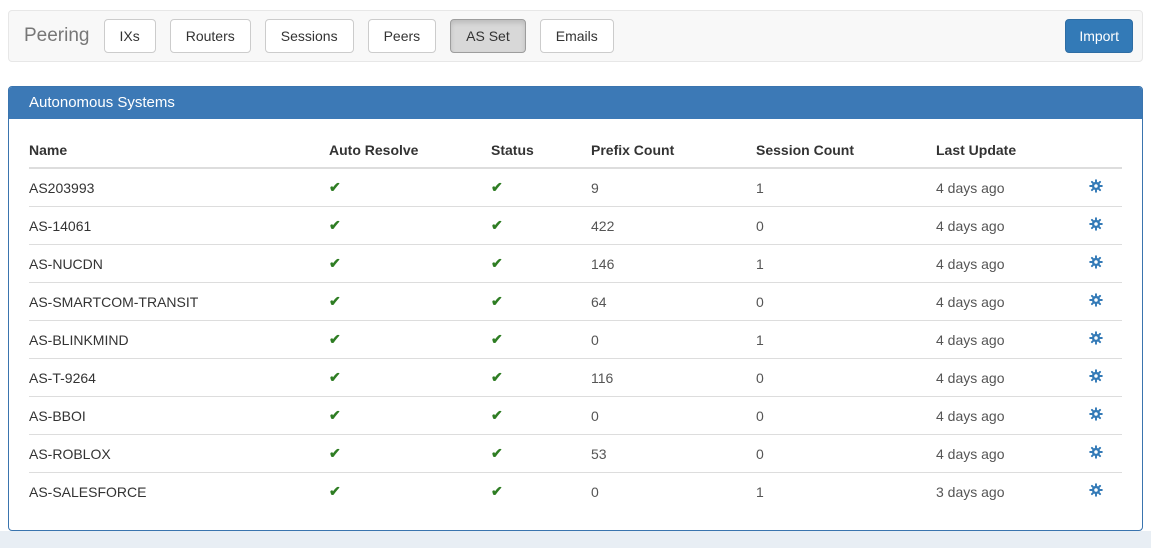 The width and height of the screenshot is (1151, 548). What do you see at coordinates (179, 263) in the screenshot?
I see `as-name: AS-NUCDN` at bounding box center [179, 263].